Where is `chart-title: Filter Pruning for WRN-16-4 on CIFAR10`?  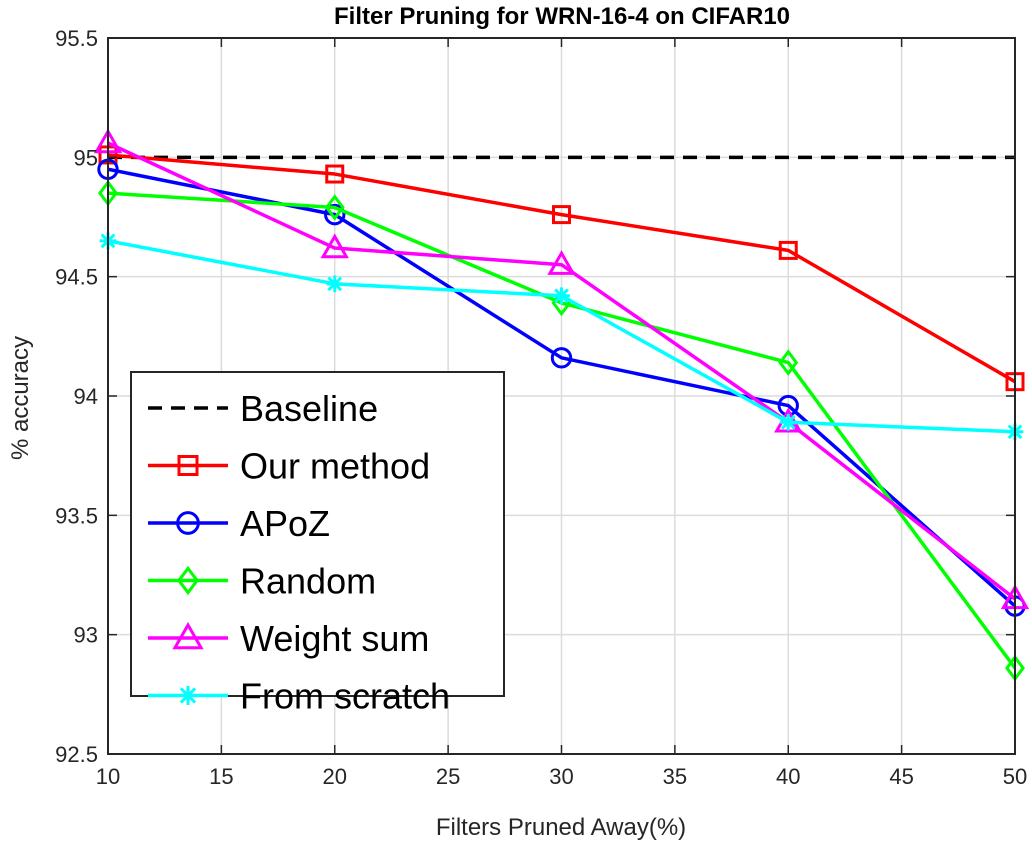
chart-title: Filter Pruning for WRN-16-4 on CIFAR10 is located at coordinates (562, 16).